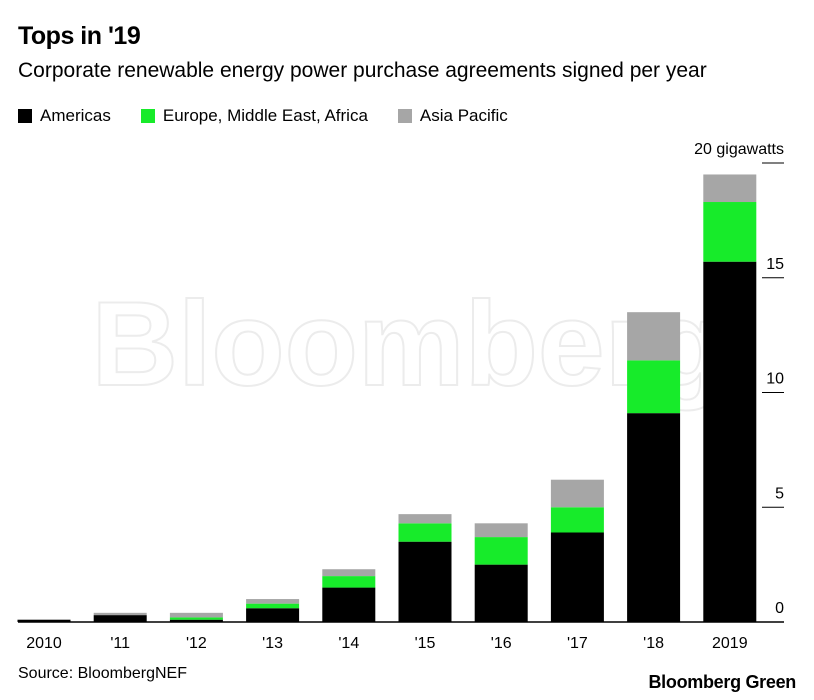 The height and width of the screenshot is (700, 814). I want to click on x-tick-label-7: '17, so click(577, 643).